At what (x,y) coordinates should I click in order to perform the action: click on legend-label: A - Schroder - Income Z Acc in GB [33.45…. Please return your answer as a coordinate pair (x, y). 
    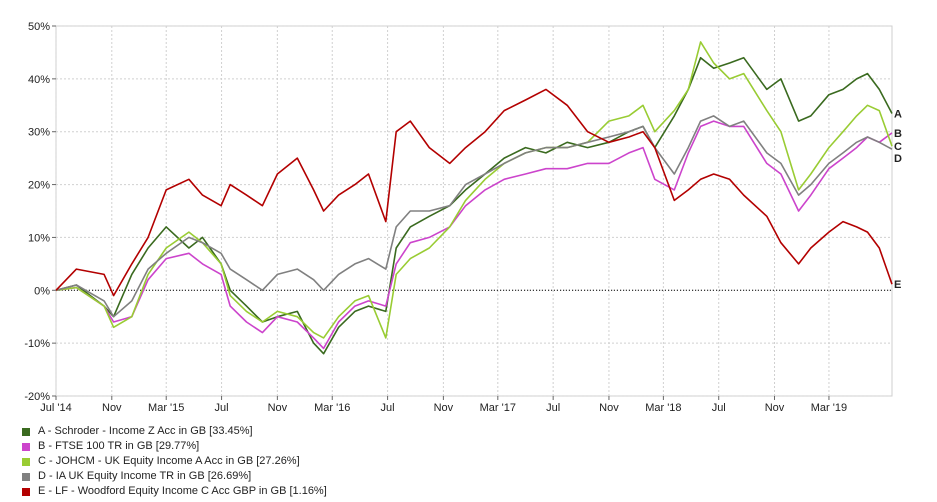
    Looking at the image, I should click on (145, 431).